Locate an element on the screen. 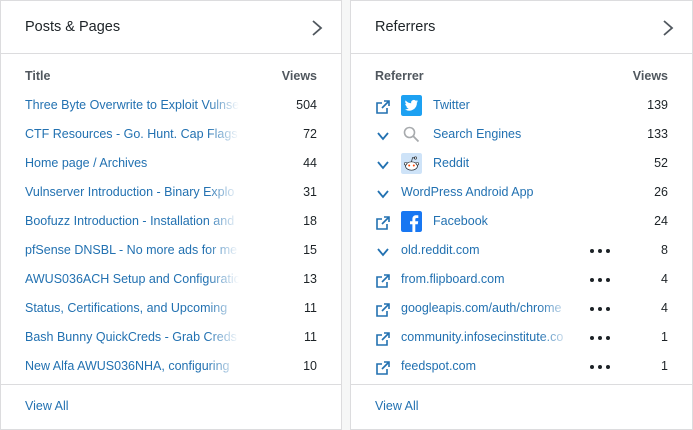 Image resolution: width=693 pixels, height=430 pixels. post-views-count: 13 is located at coordinates (310, 279).